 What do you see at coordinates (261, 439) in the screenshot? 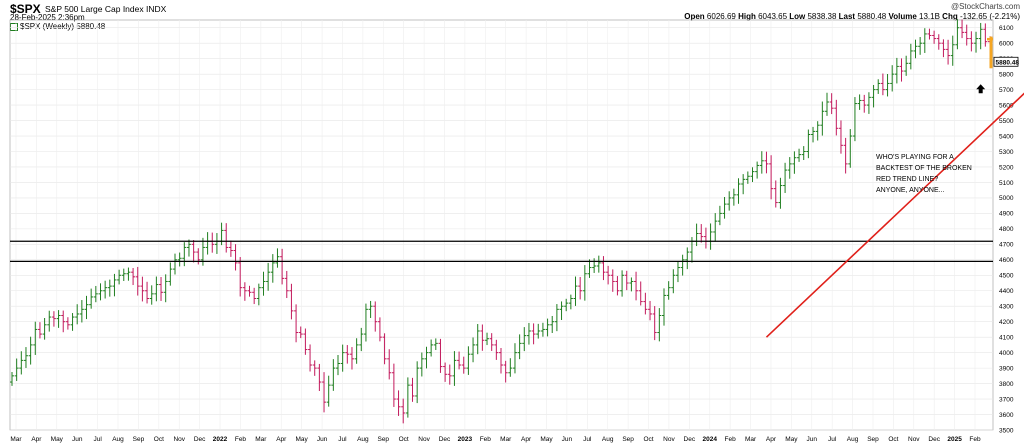
I see `x-tick-label: Mar` at bounding box center [261, 439].